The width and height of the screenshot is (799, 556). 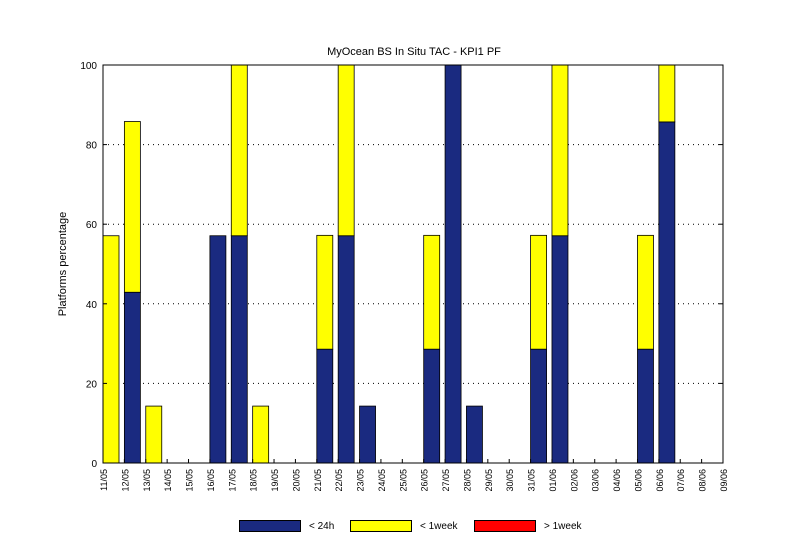 I want to click on x-tick-label: 04/06, so click(x=617, y=480).